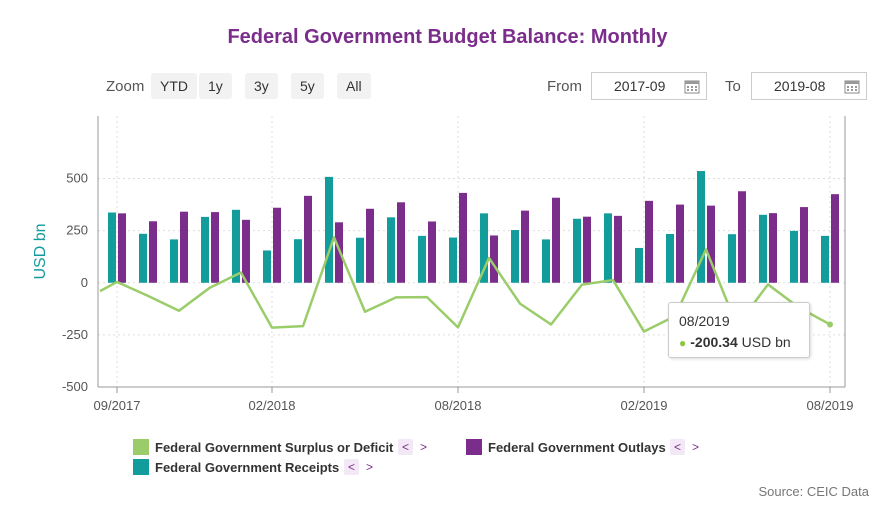  I want to click on legend-label-surplus: Federal Government Surplus or Deficit, so click(274, 447).